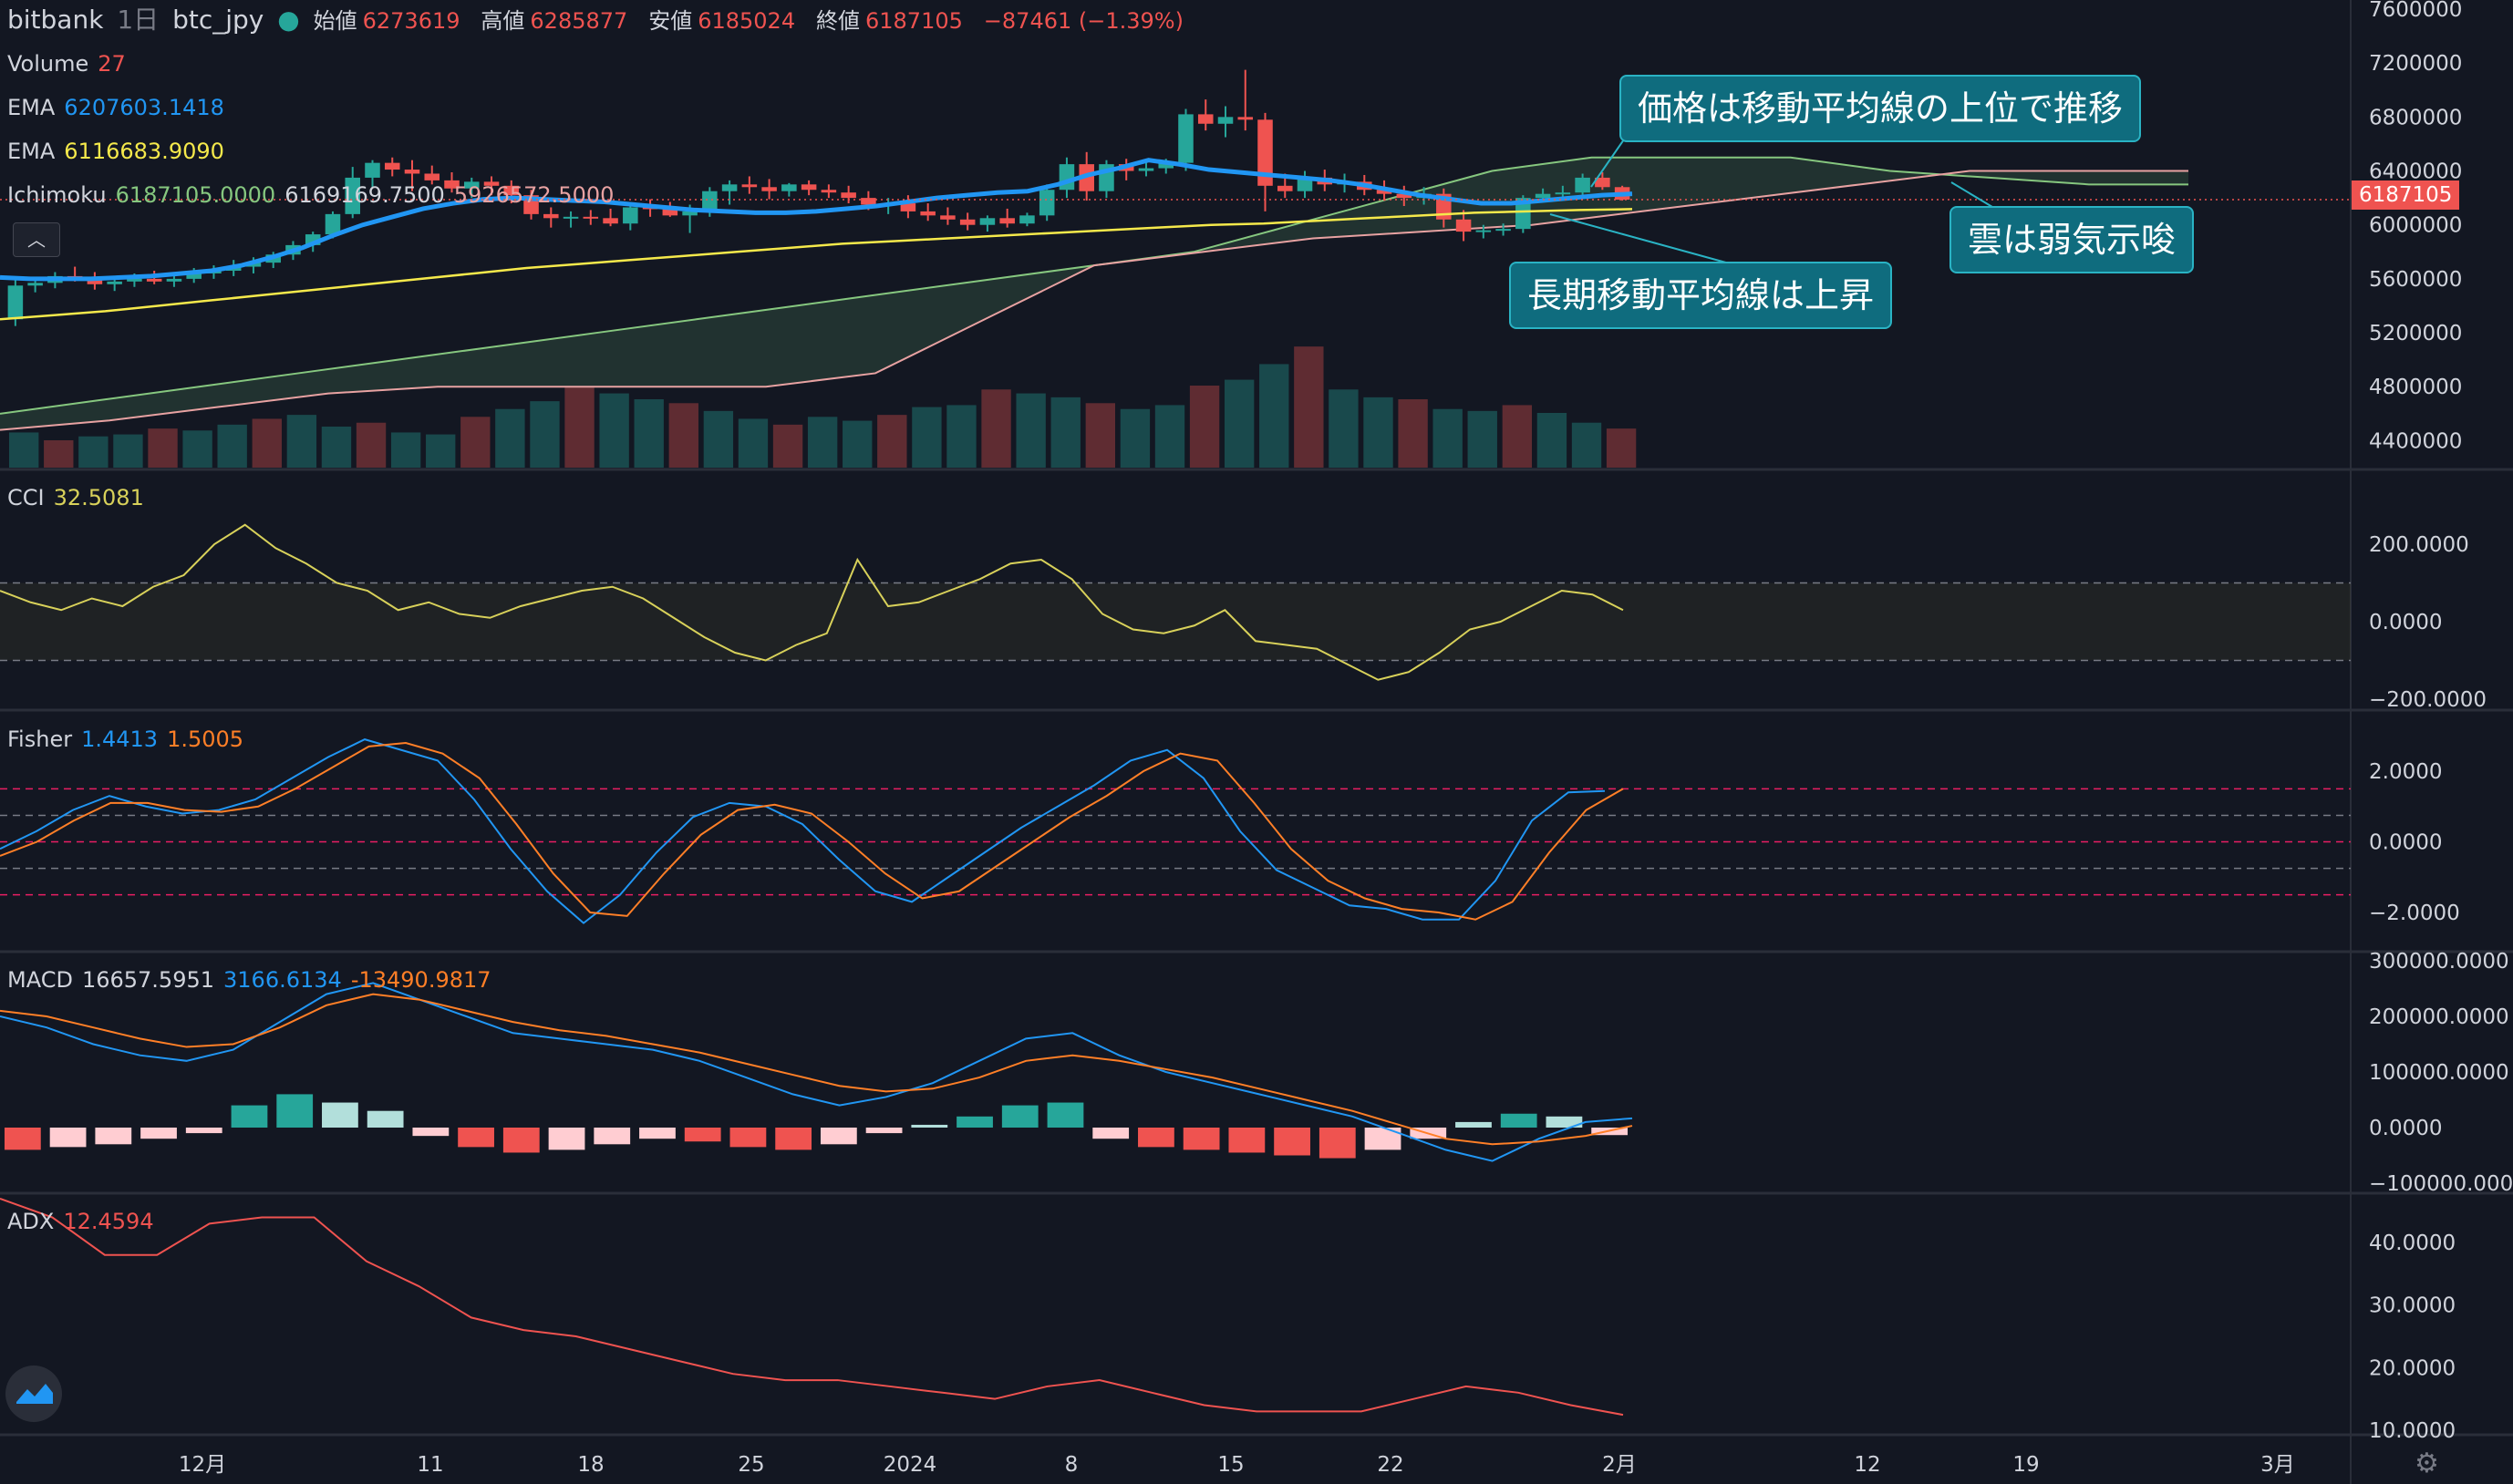 The height and width of the screenshot is (1484, 2513). Describe the element at coordinates (816, 264) in the screenshot. I see `ema-slow-line` at that location.